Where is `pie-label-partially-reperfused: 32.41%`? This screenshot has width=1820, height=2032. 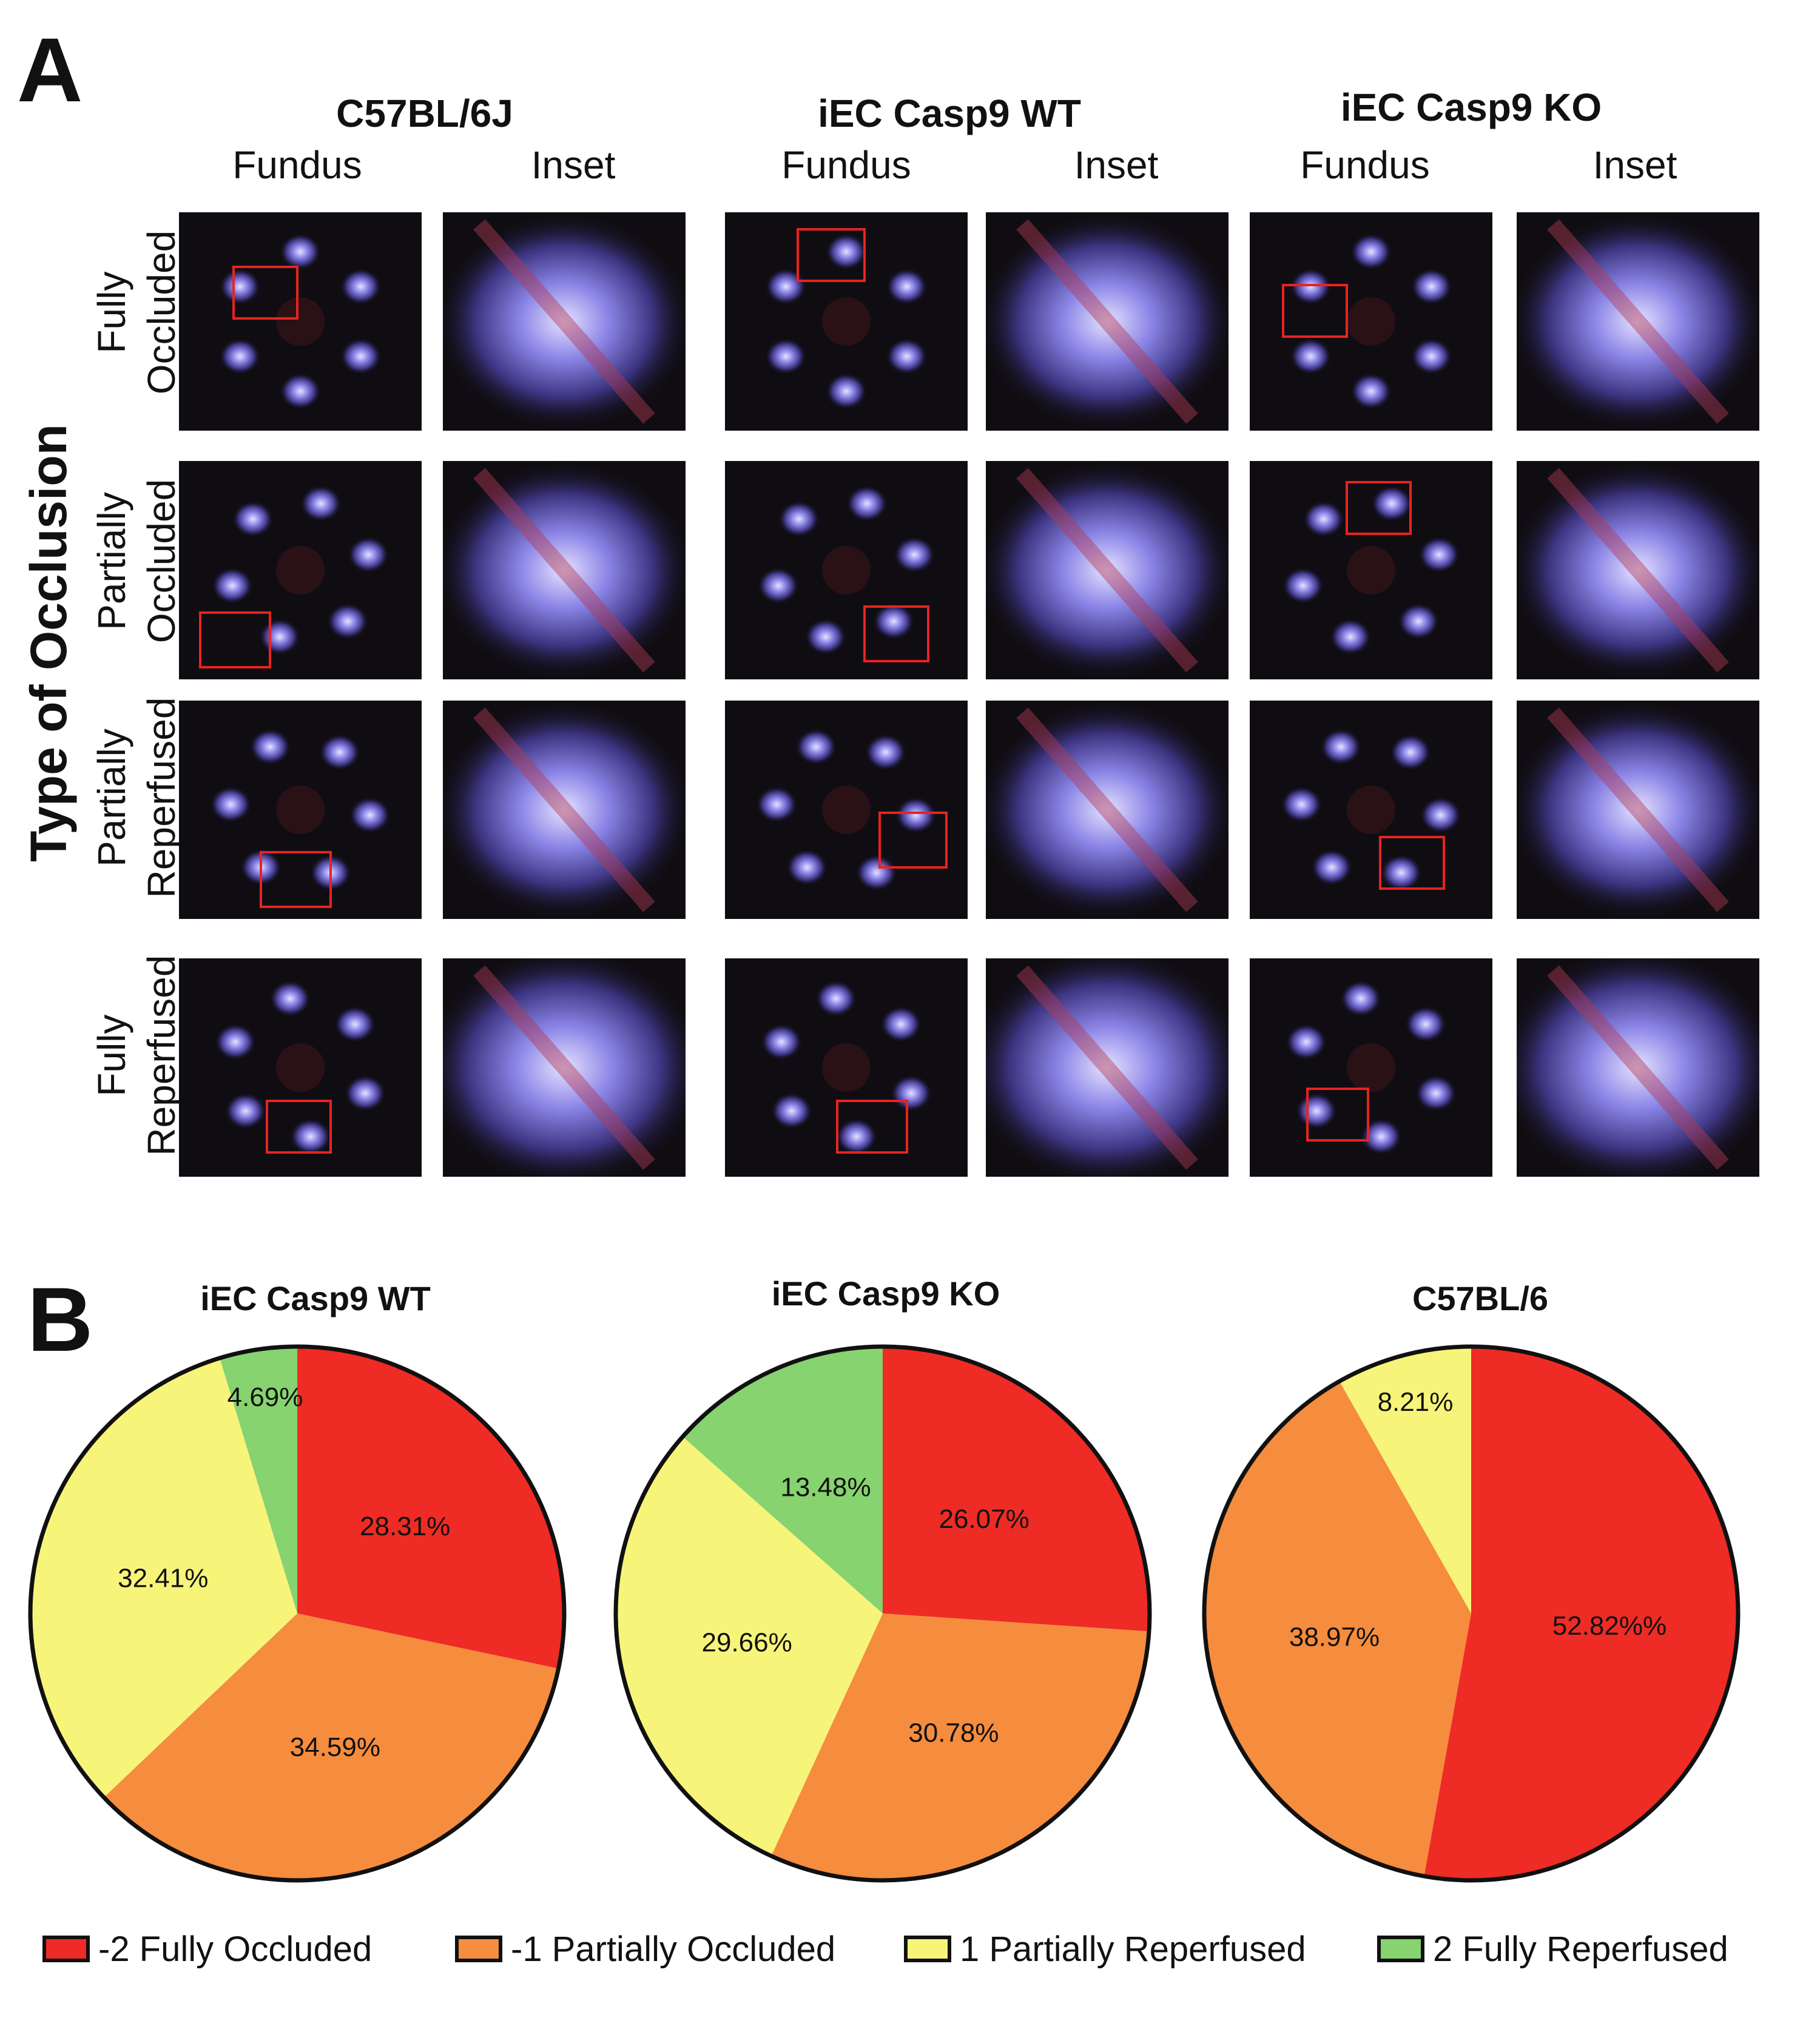
pie-label-partially-reperfused: 32.41% is located at coordinates (163, 1578).